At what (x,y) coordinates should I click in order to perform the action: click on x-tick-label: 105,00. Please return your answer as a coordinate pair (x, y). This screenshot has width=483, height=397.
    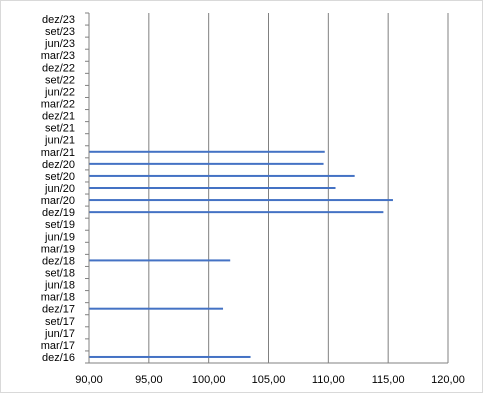
    Looking at the image, I should click on (269, 380).